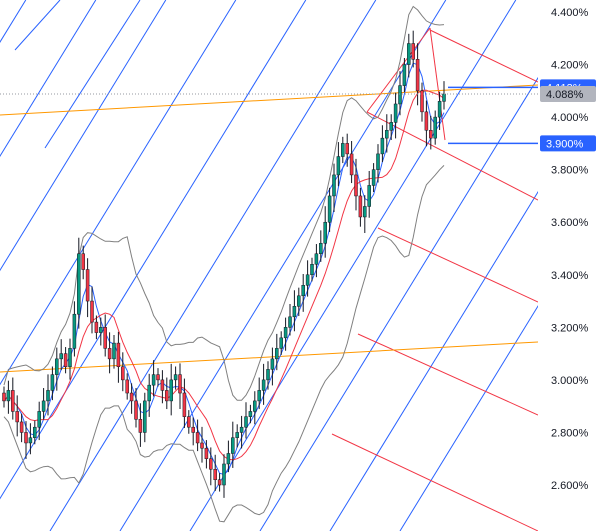 The height and width of the screenshot is (531, 603). I want to click on horizontal-lines, so click(269, 115).